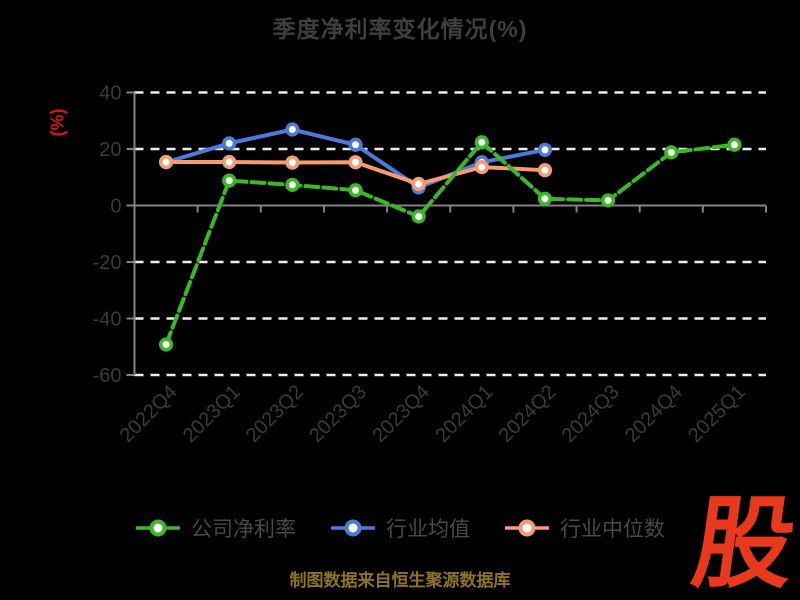 The width and height of the screenshot is (800, 600). What do you see at coordinates (717, 414) in the screenshot?
I see `x-tick-label: 2025Q1` at bounding box center [717, 414].